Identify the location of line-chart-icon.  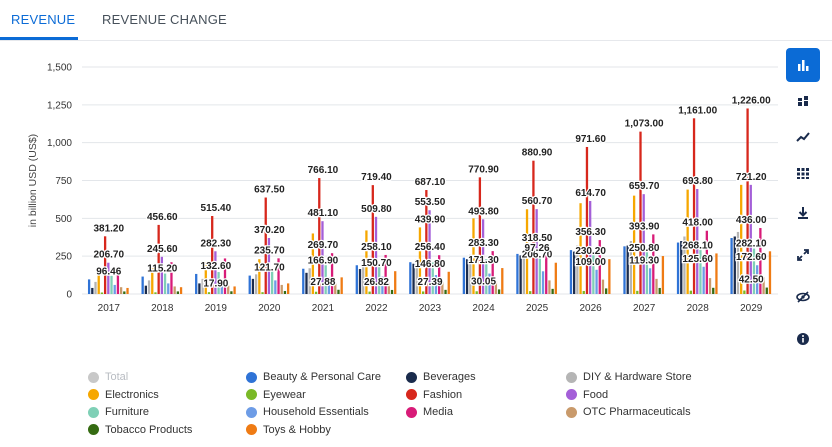
(803, 137).